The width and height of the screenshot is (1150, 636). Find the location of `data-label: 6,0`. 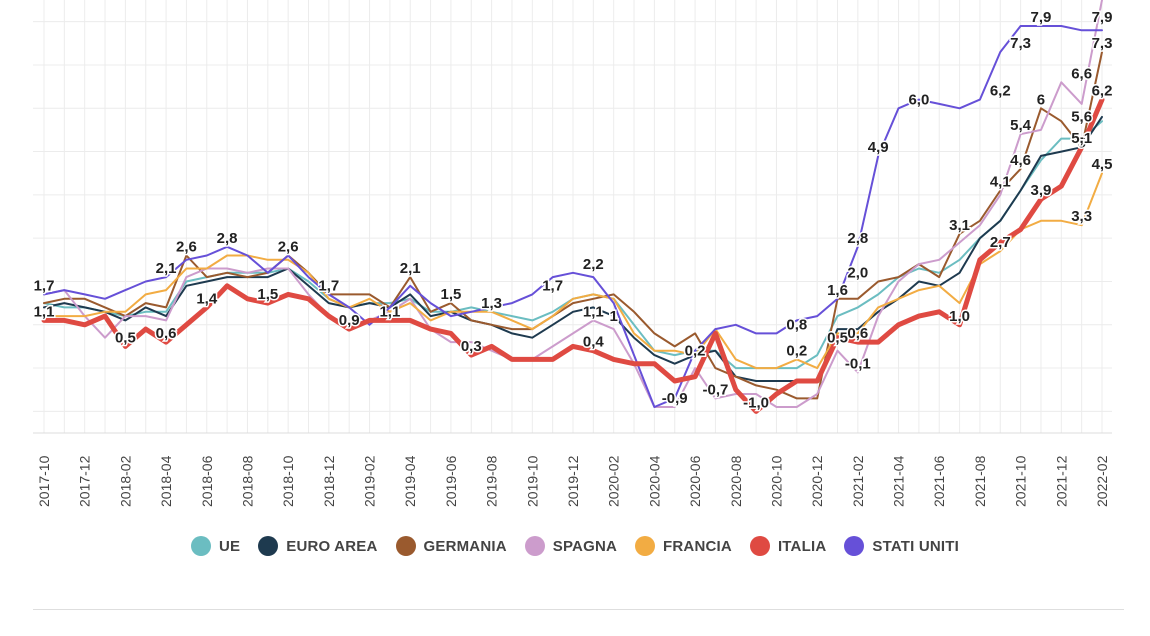

data-label: 6,0 is located at coordinates (918, 99).